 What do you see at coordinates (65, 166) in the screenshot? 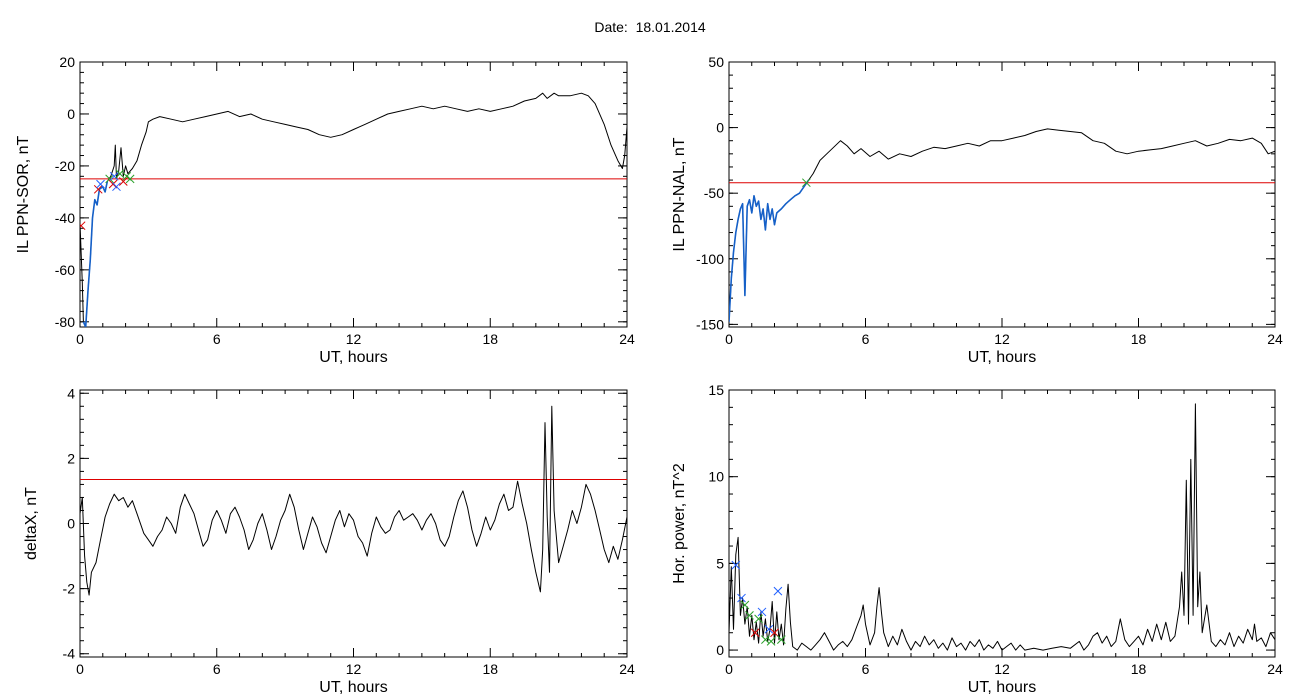
I see `y-tick-label: -20` at bounding box center [65, 166].